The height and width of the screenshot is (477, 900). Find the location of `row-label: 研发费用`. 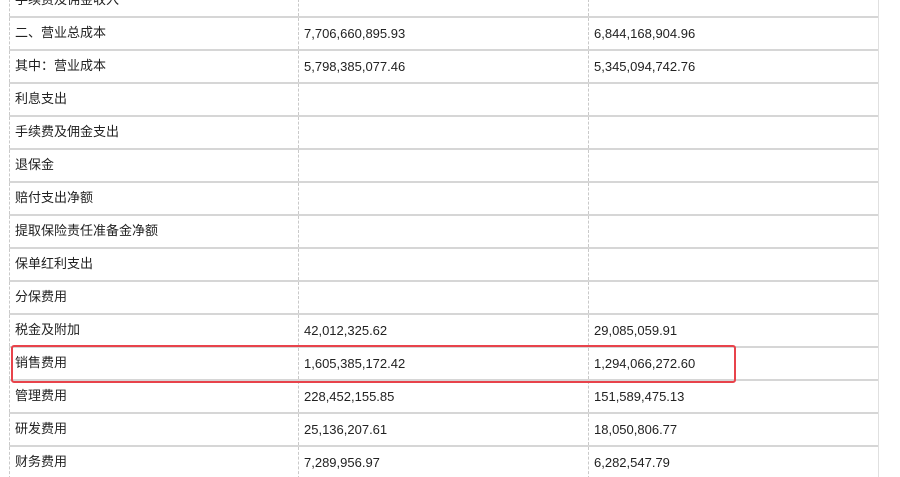

row-label: 研发费用 is located at coordinates (154, 429).